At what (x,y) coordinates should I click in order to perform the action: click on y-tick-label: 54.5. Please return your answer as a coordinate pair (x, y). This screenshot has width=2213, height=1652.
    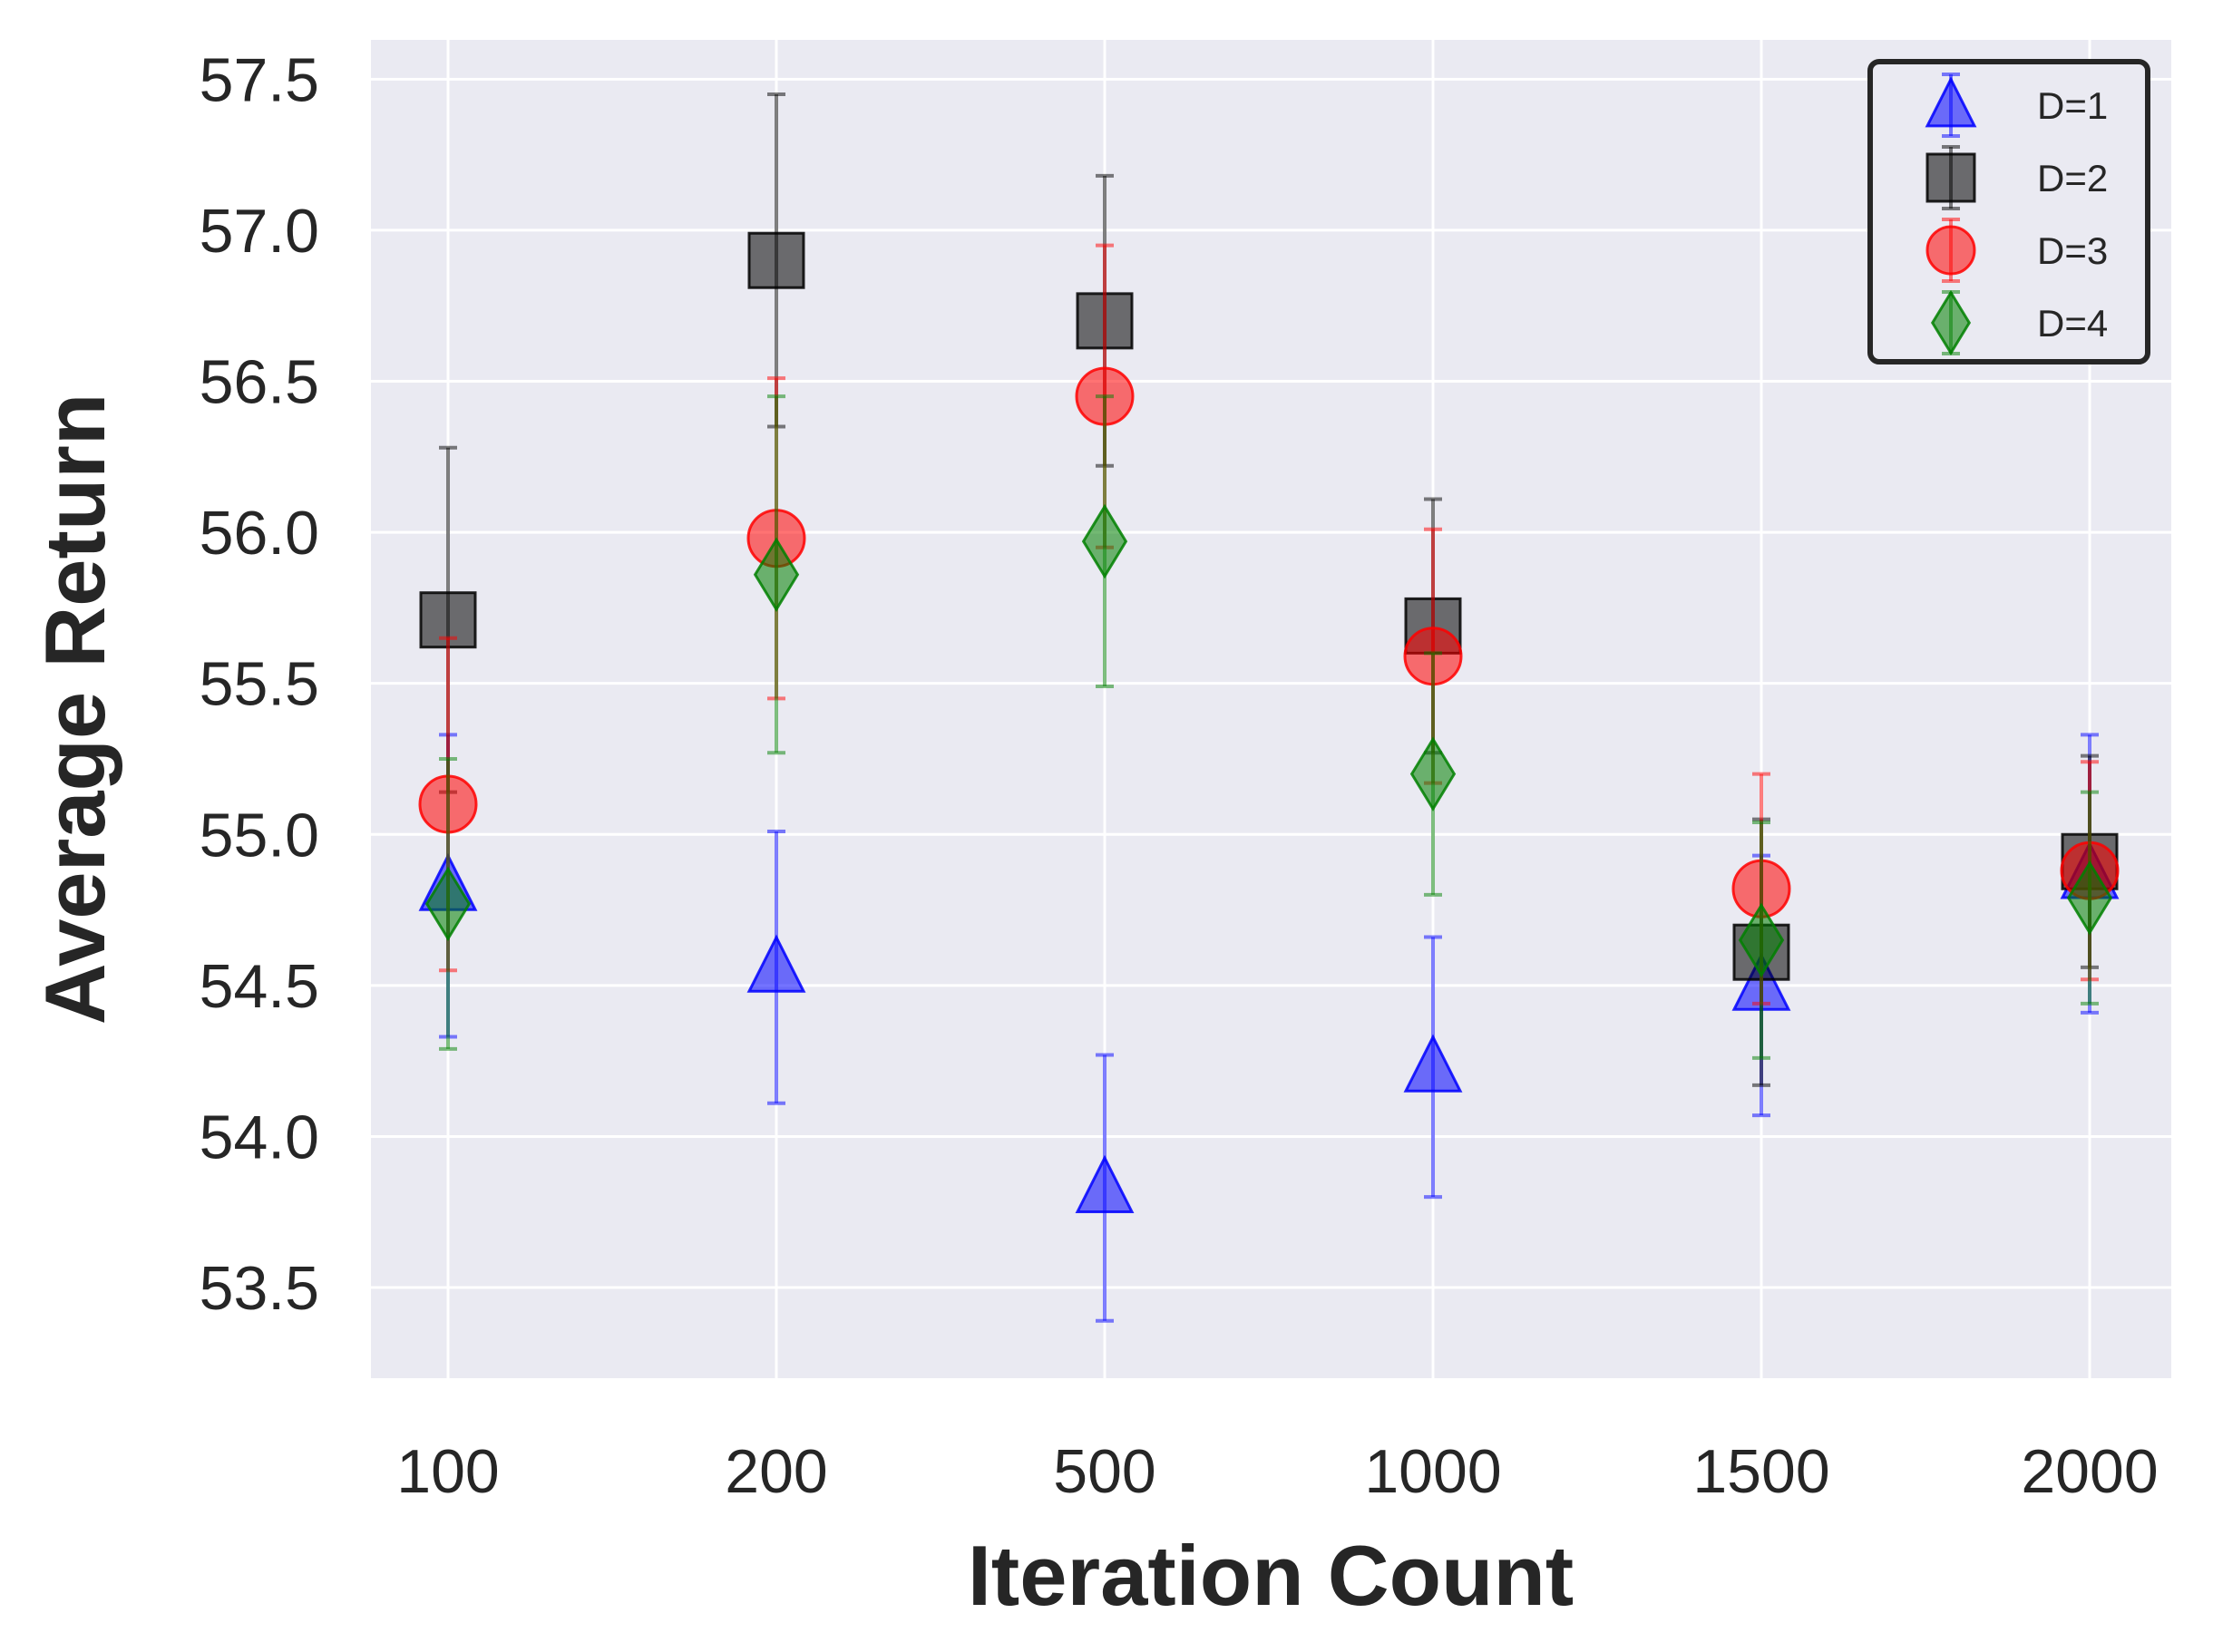
    Looking at the image, I should click on (260, 986).